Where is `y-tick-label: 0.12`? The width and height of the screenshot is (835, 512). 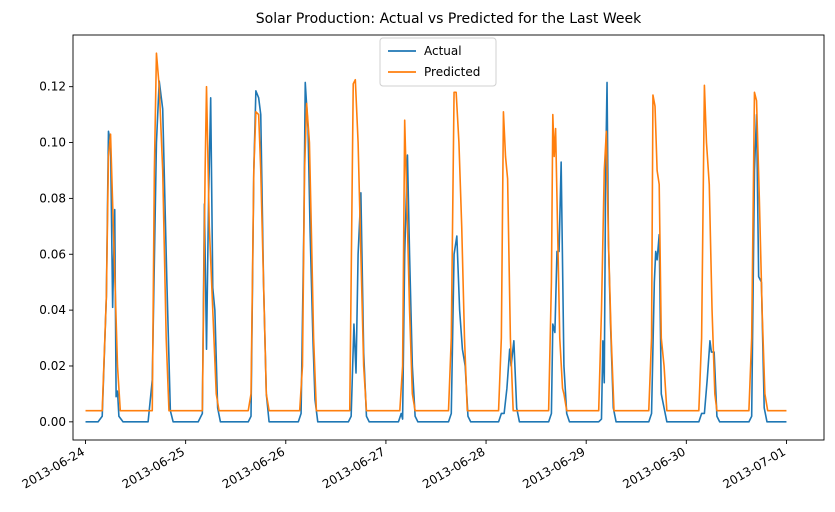
y-tick-label: 0.12 is located at coordinates (52, 87).